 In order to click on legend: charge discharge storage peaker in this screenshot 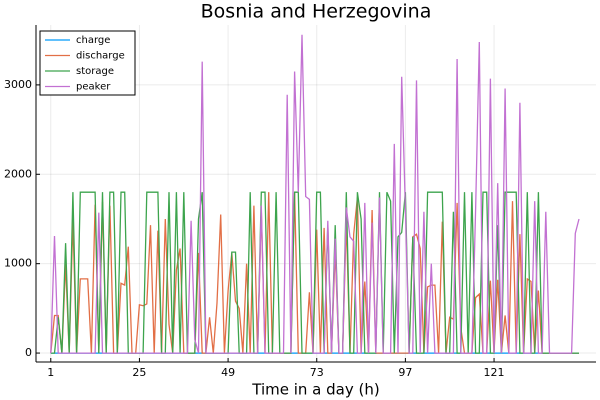, I will do `click(87, 63)`.